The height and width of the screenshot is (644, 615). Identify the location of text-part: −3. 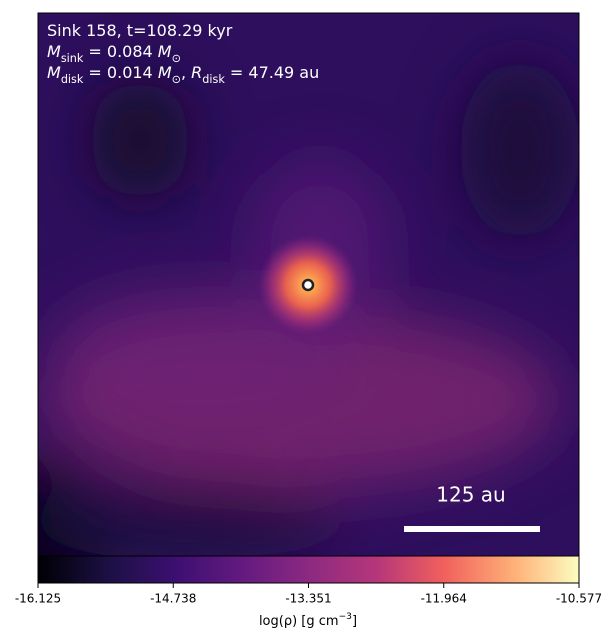
(346, 617).